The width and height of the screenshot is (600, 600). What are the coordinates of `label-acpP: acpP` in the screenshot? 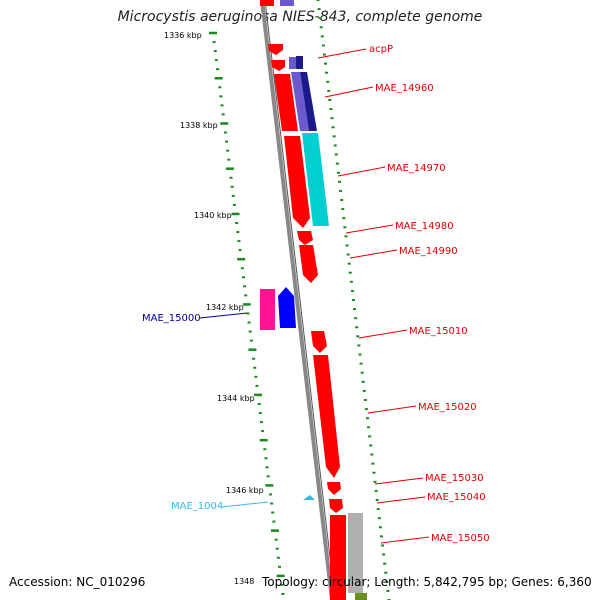 It's located at (381, 49).